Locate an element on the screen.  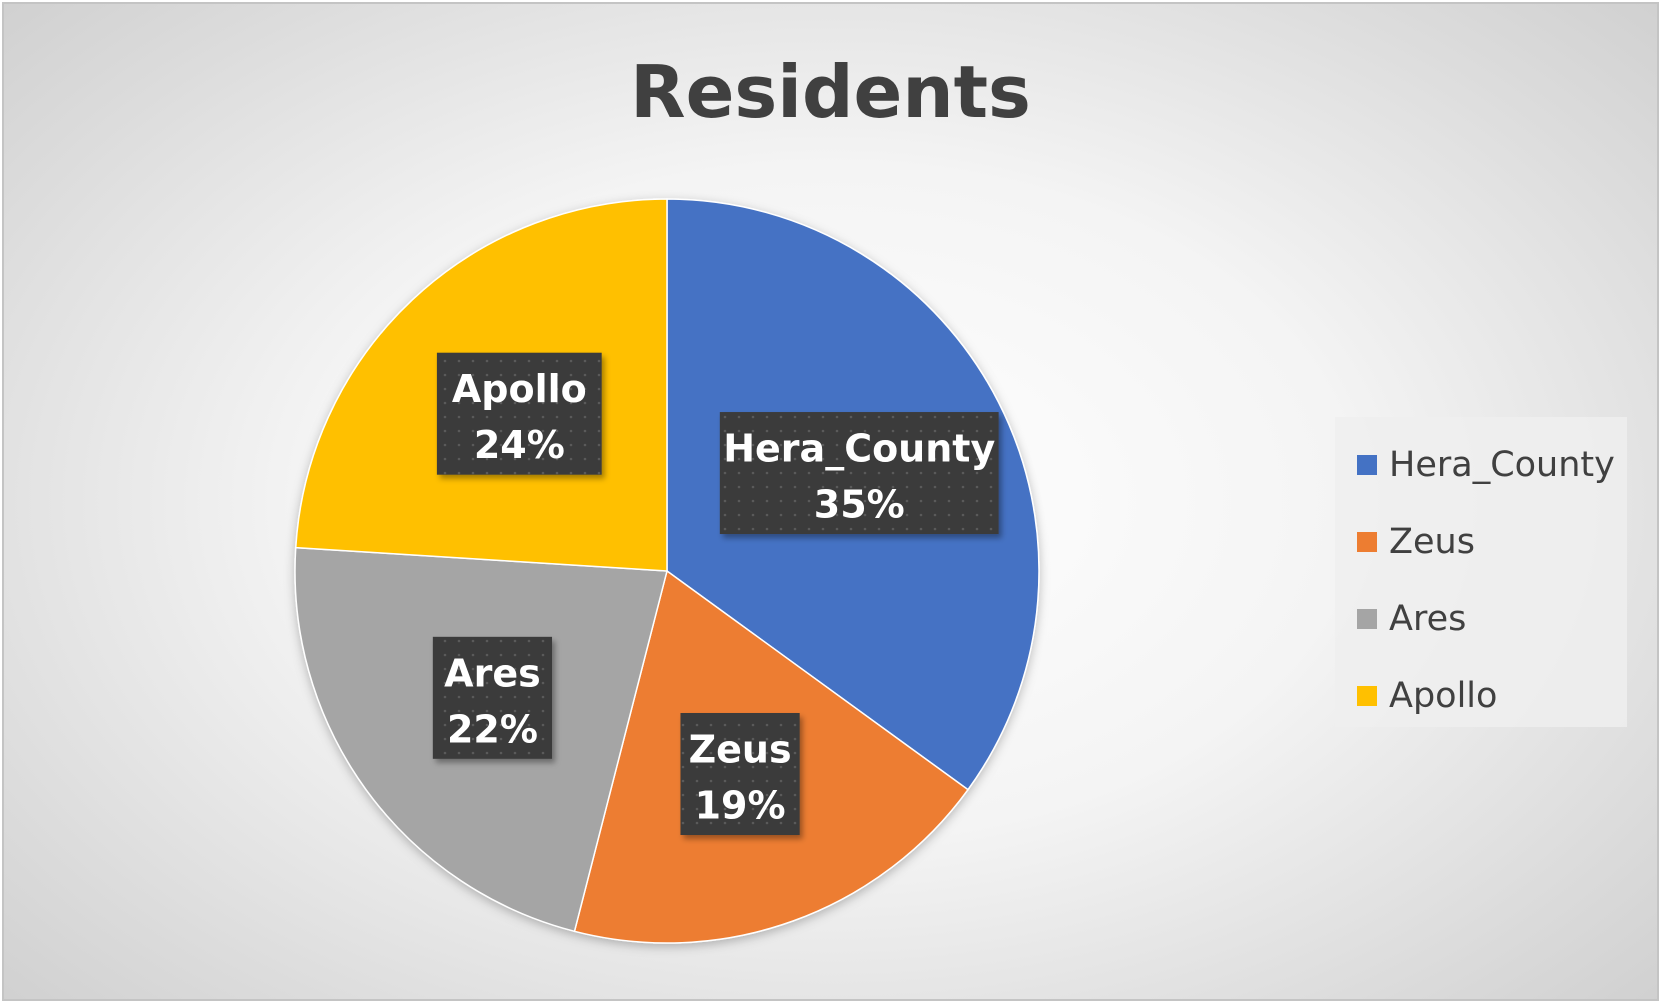
legend-label: Apollo is located at coordinates (1443, 696).